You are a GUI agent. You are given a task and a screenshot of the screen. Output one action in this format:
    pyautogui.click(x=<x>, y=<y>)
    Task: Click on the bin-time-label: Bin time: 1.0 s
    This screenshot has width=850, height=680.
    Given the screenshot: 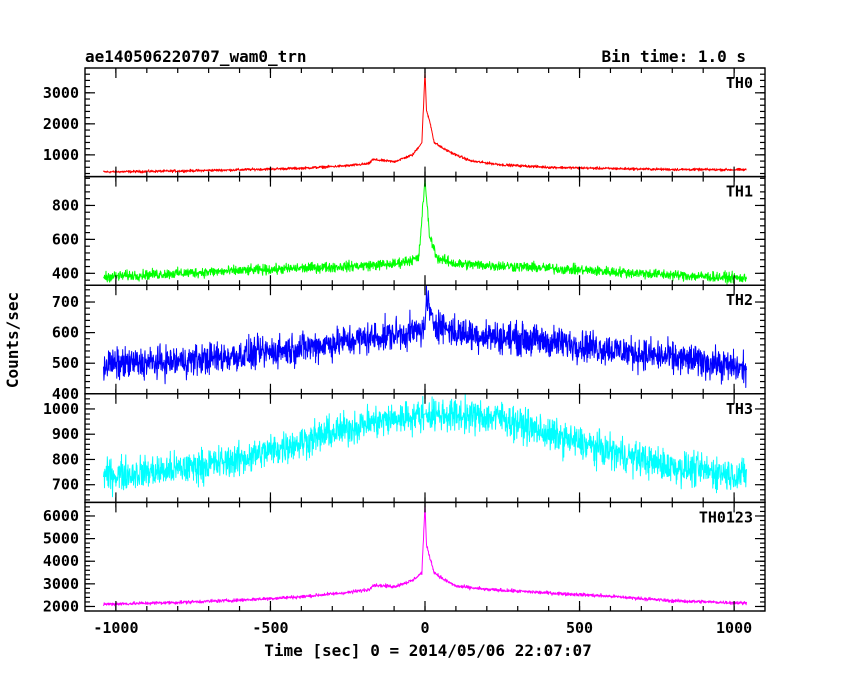 What is the action you would take?
    pyautogui.click(x=674, y=56)
    